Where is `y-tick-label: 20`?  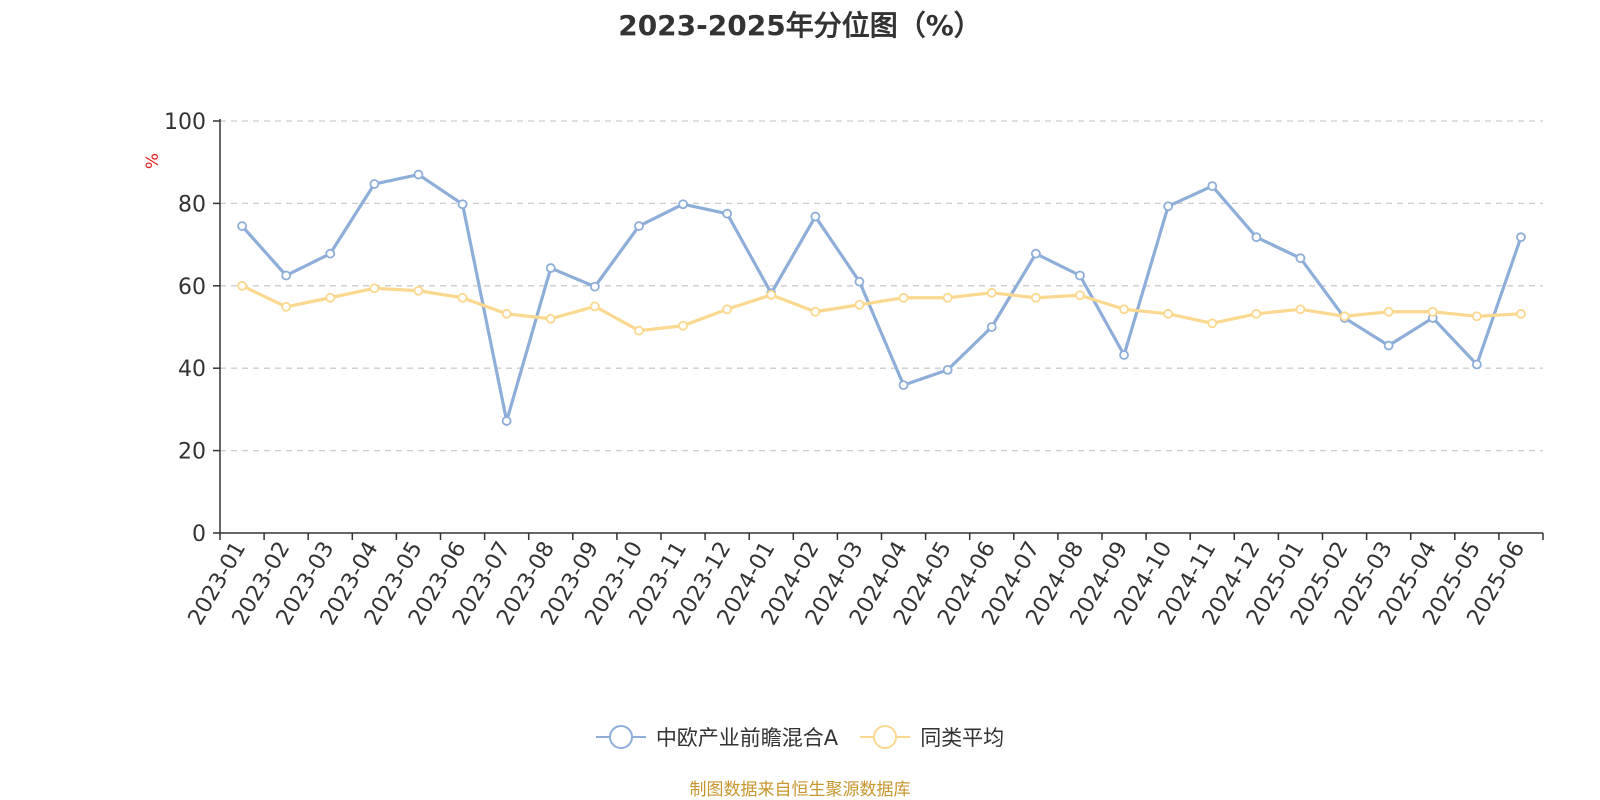
y-tick-label: 20 is located at coordinates (192, 452).